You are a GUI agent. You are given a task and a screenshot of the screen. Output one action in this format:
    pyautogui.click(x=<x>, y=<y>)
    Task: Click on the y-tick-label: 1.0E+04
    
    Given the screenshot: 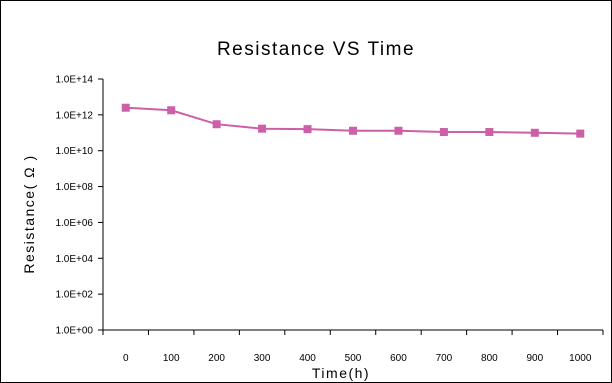 What is the action you would take?
    pyautogui.click(x=74, y=259)
    